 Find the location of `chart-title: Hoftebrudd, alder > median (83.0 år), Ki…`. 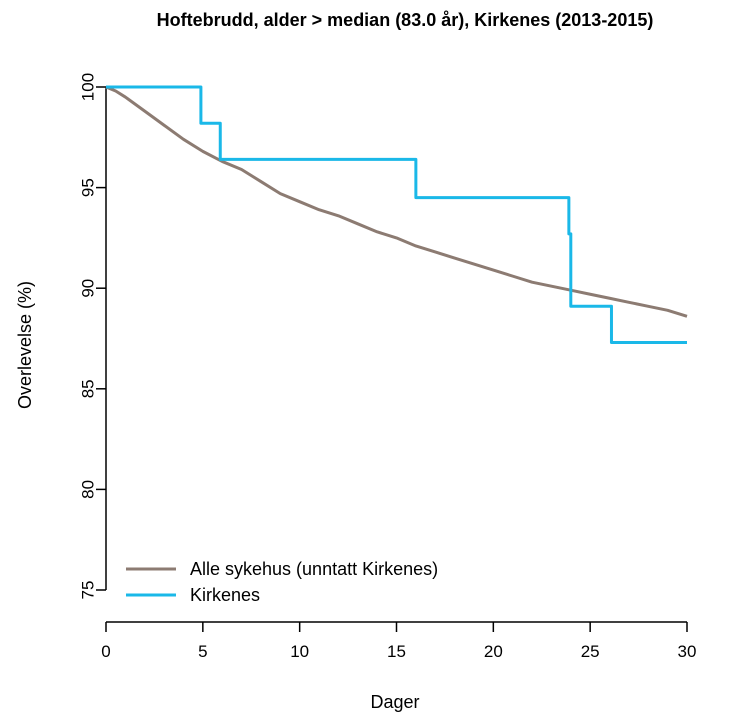

chart-title: Hoftebrudd, alder > median (83.0 år), Ki… is located at coordinates (405, 20).